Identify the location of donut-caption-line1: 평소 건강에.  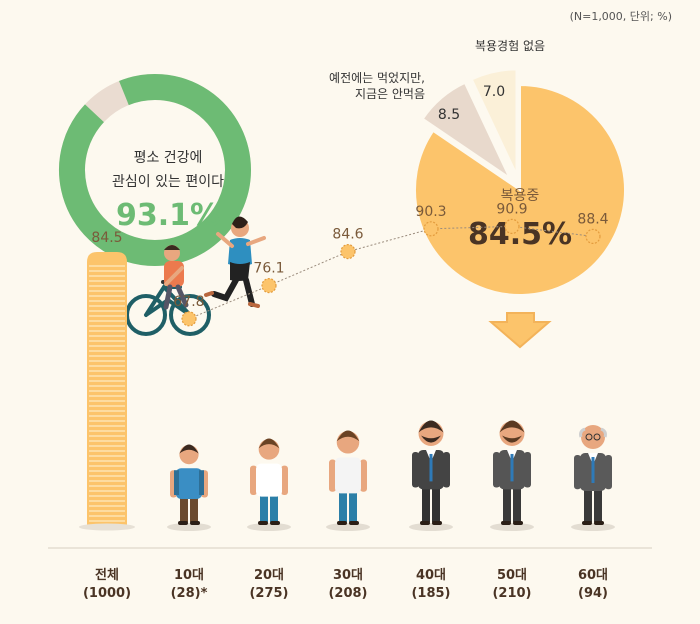
(168, 158).